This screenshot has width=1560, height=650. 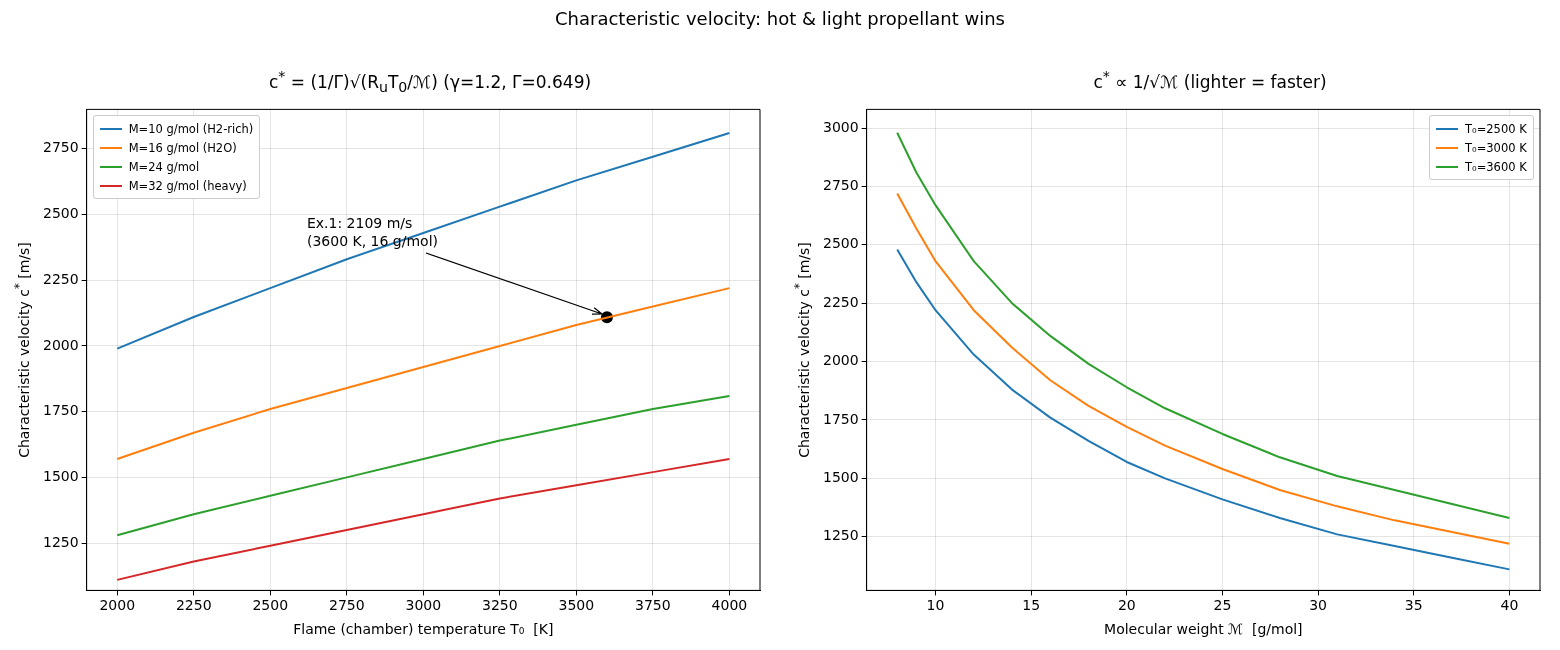 I want to click on x-tick-label: 35, so click(x=1413, y=605).